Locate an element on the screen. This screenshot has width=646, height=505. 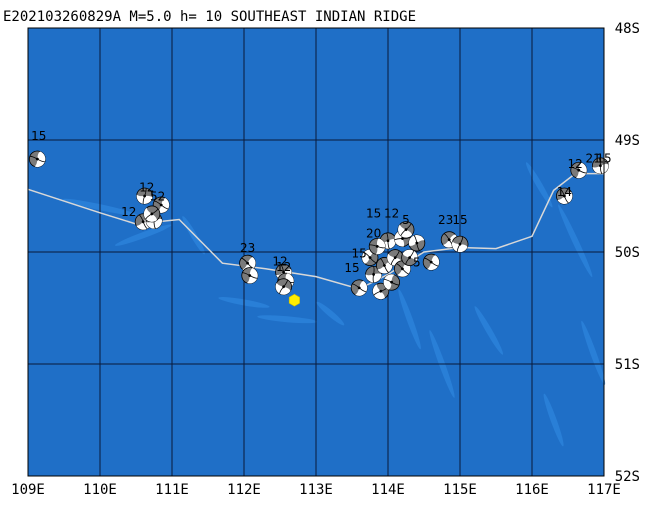
latitude-tick-label: 51S is located at coordinates (627, 365).